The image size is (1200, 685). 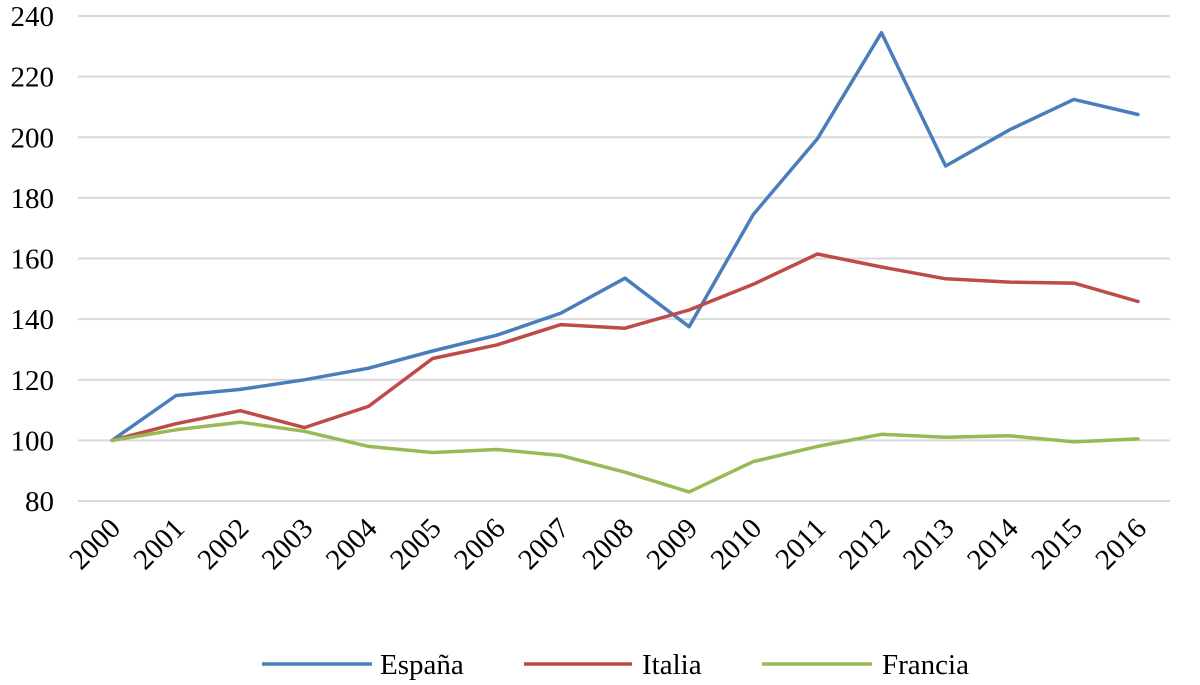 I want to click on legend-label-francia: Francia, so click(x=925, y=665).